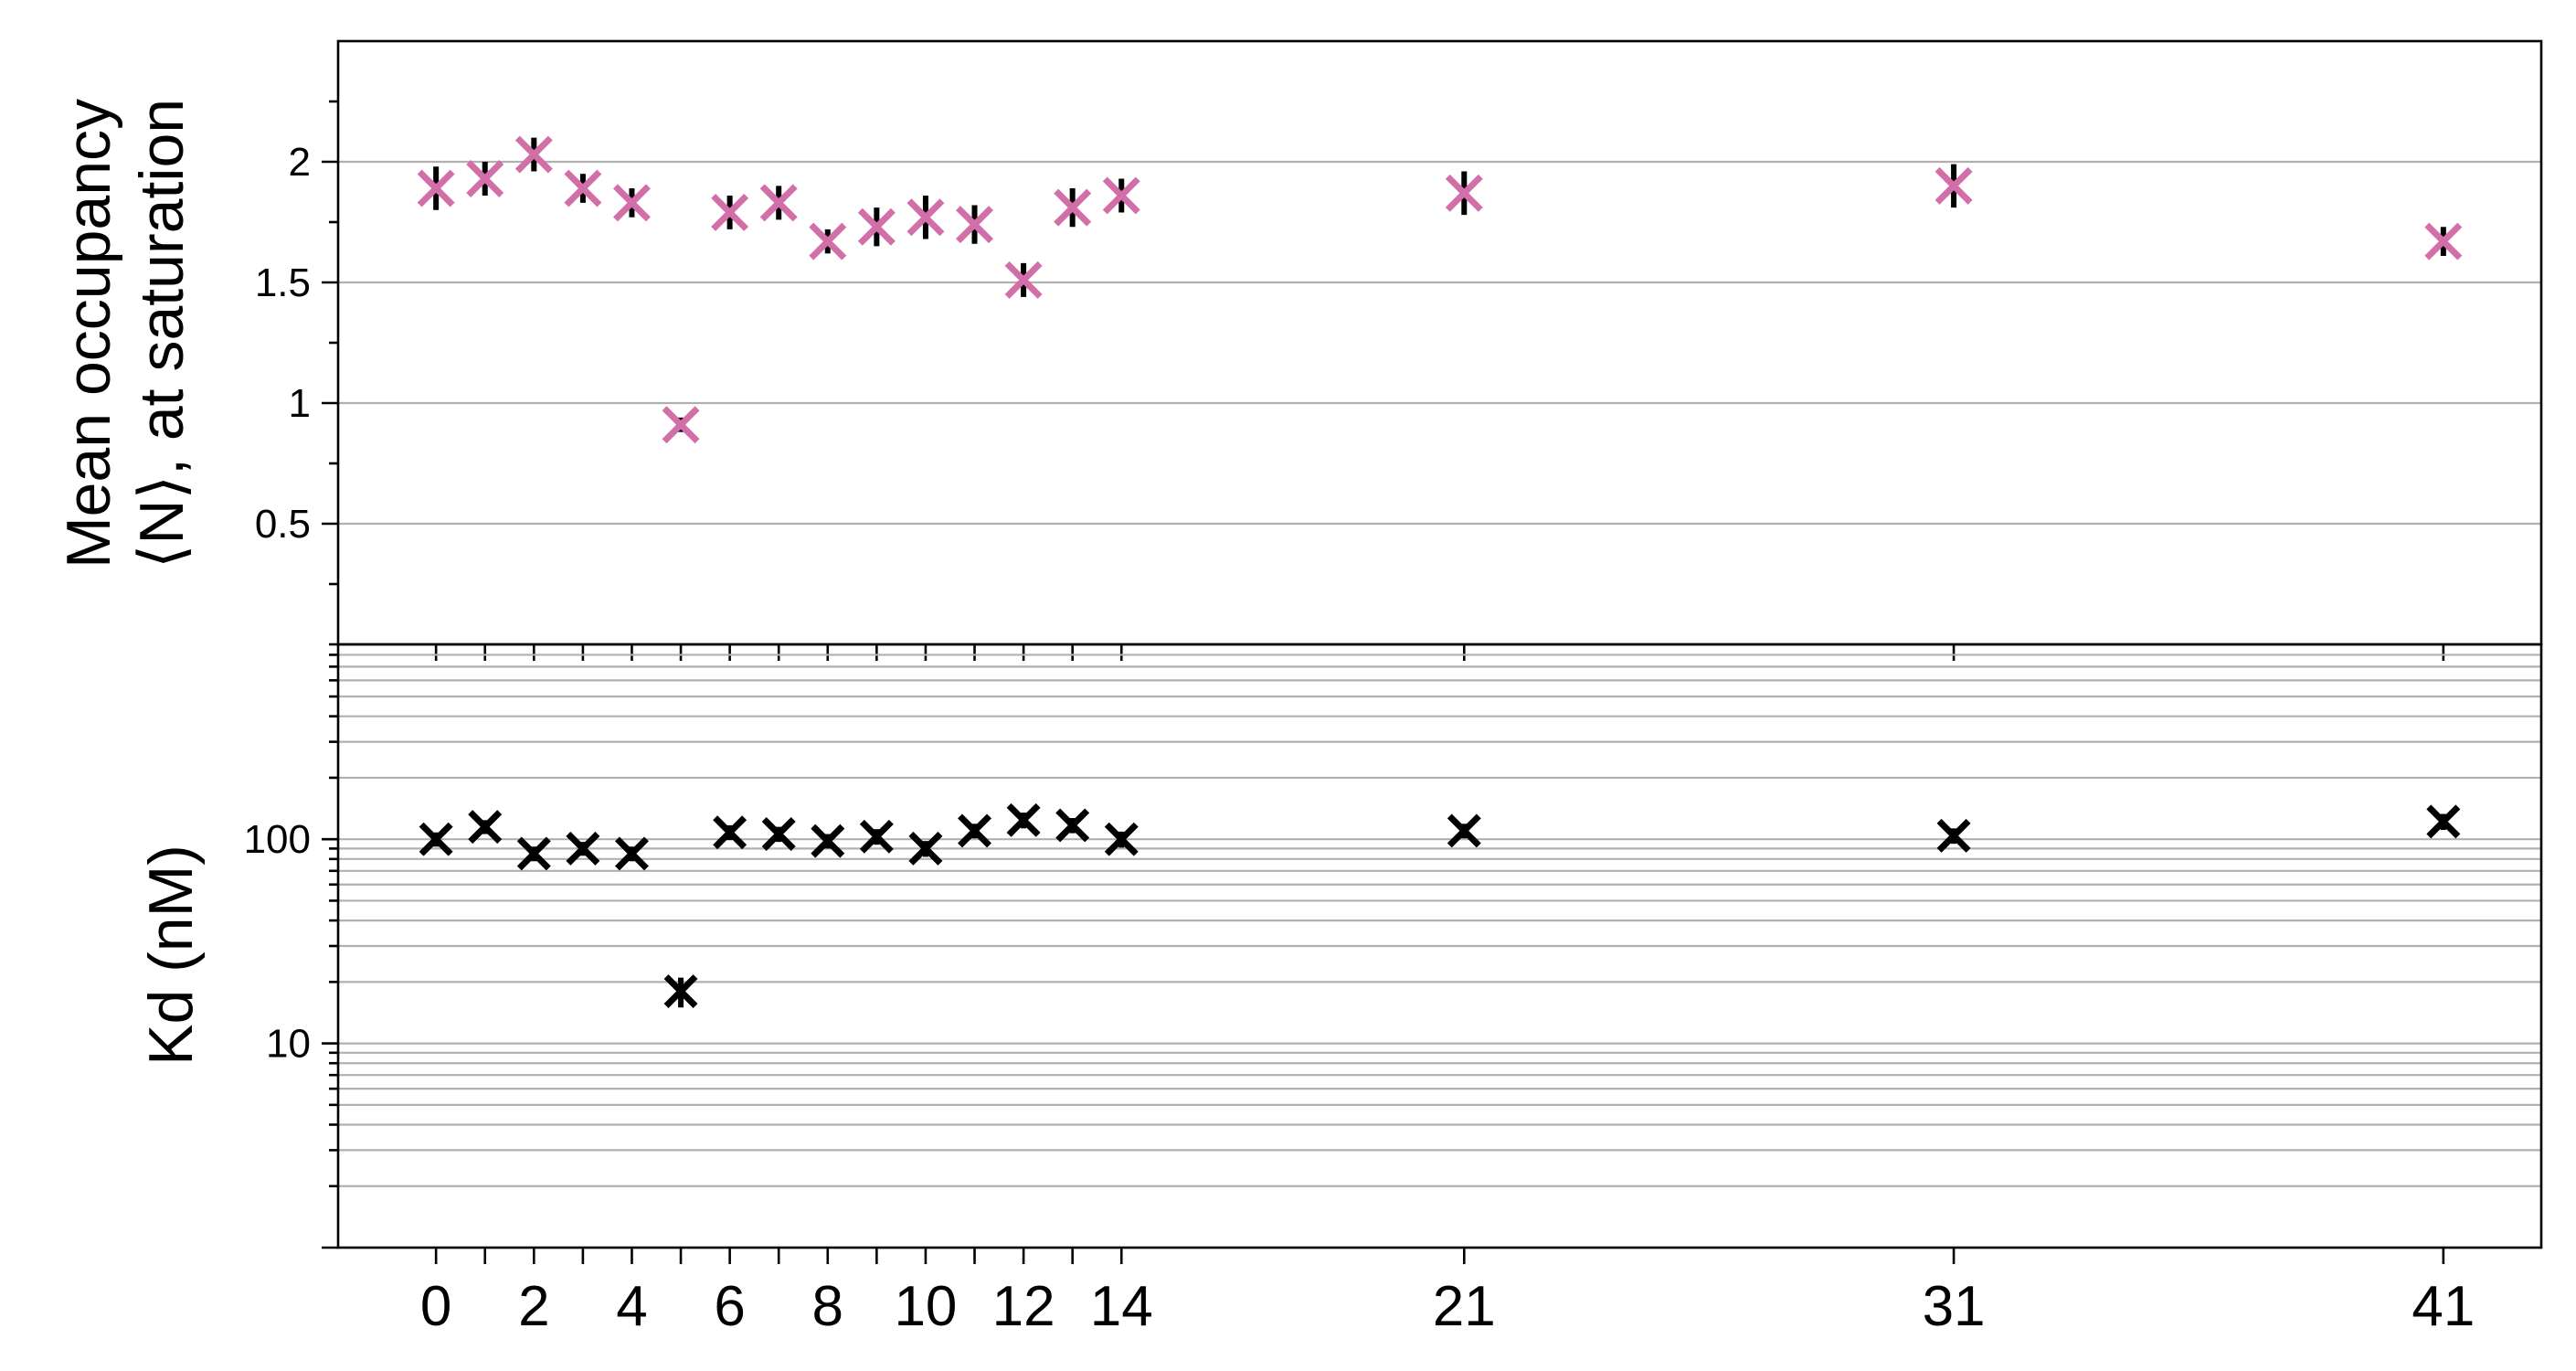 The image size is (2576, 1371). What do you see at coordinates (827, 1306) in the screenshot?
I see `x-tick-label: 8` at bounding box center [827, 1306].